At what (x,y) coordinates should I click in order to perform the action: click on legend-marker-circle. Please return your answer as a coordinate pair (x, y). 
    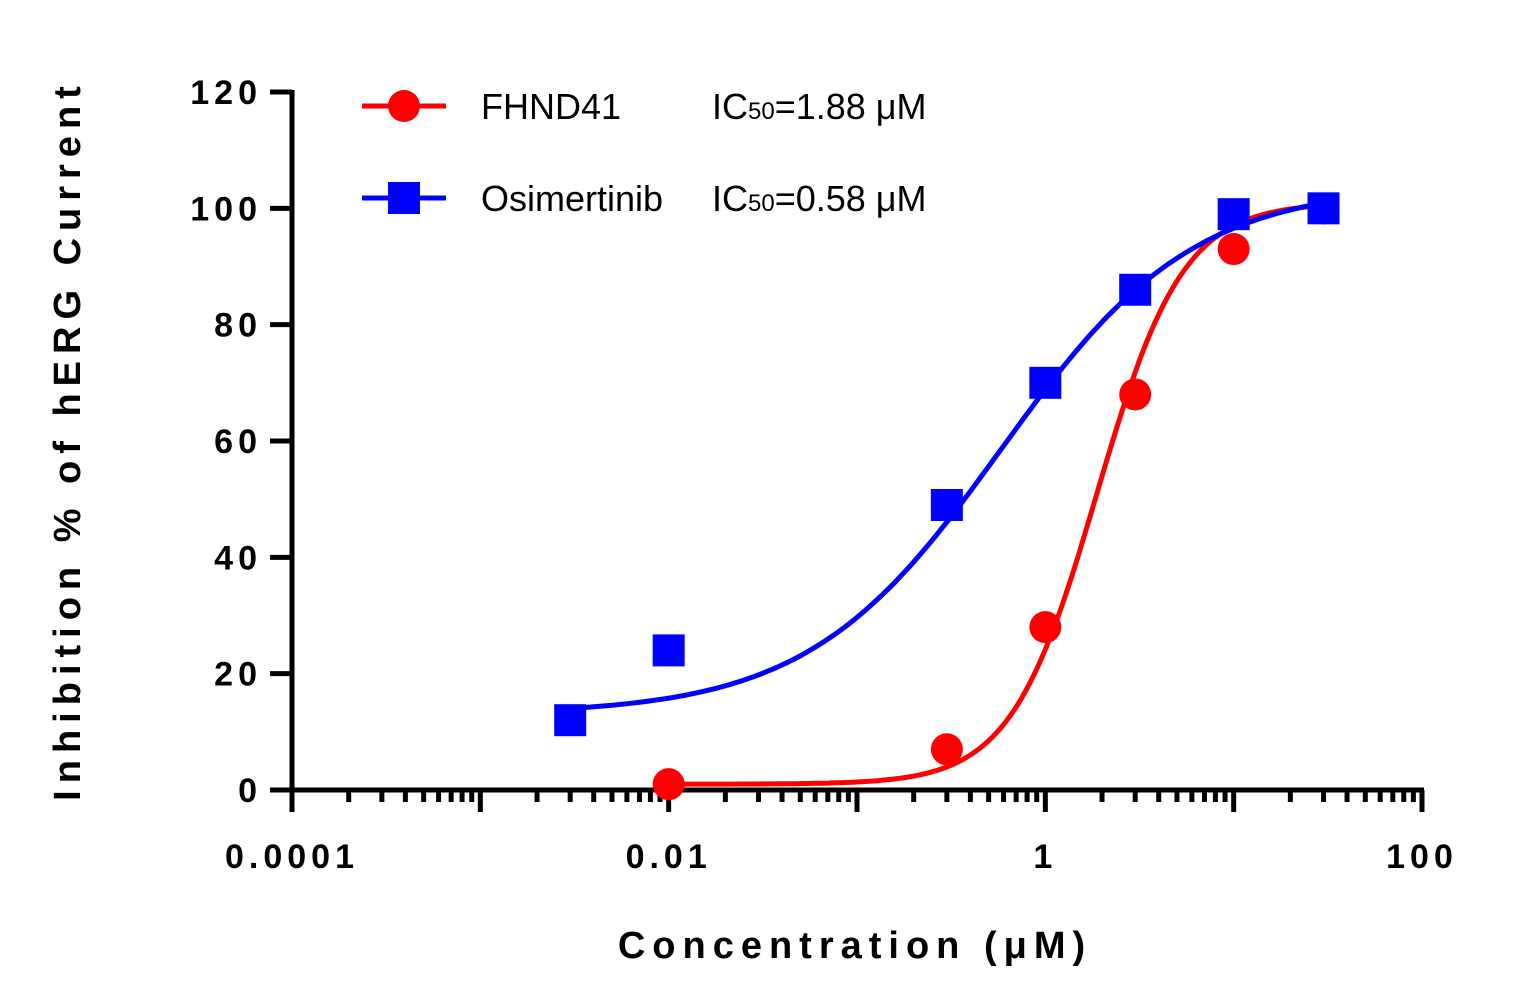
    Looking at the image, I should click on (404, 106).